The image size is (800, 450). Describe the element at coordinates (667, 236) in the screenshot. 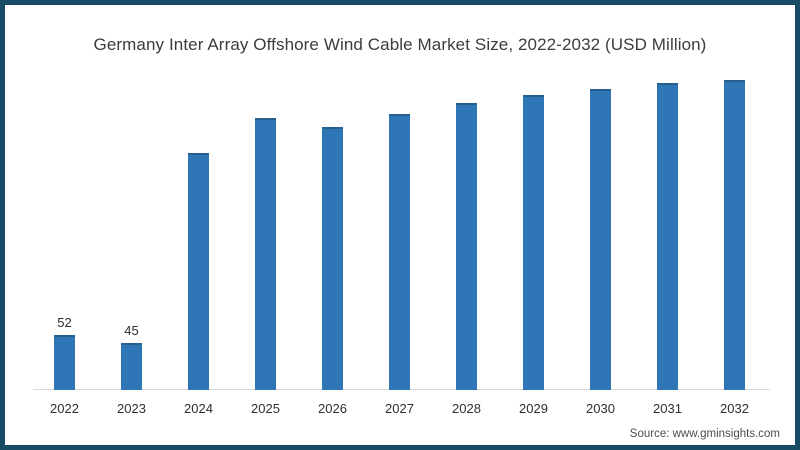

I see `bar-2031` at that location.